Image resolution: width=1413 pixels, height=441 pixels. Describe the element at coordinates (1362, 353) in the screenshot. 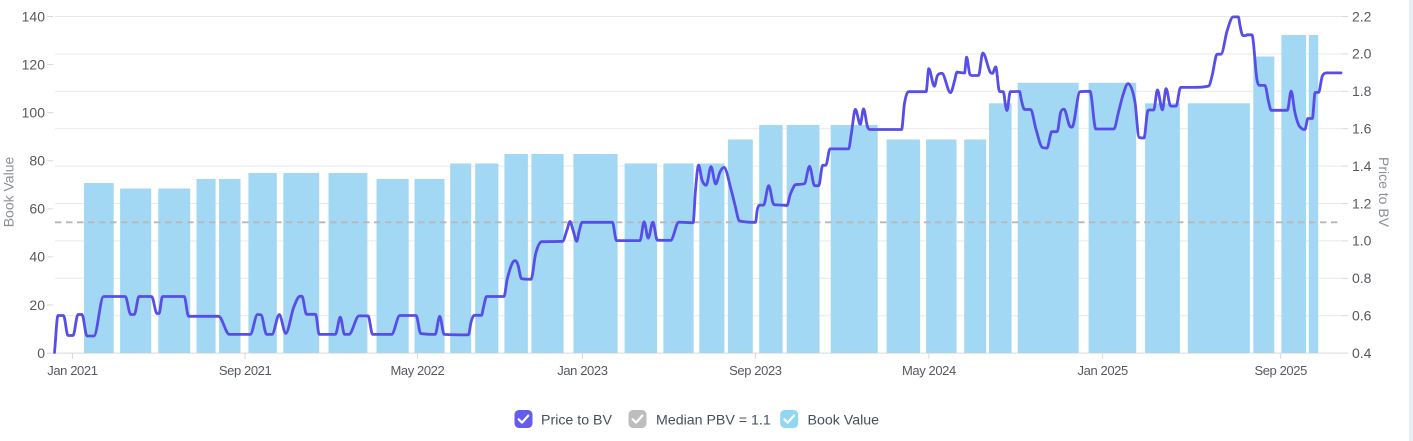

I see `svg-text: 0.4` at that location.